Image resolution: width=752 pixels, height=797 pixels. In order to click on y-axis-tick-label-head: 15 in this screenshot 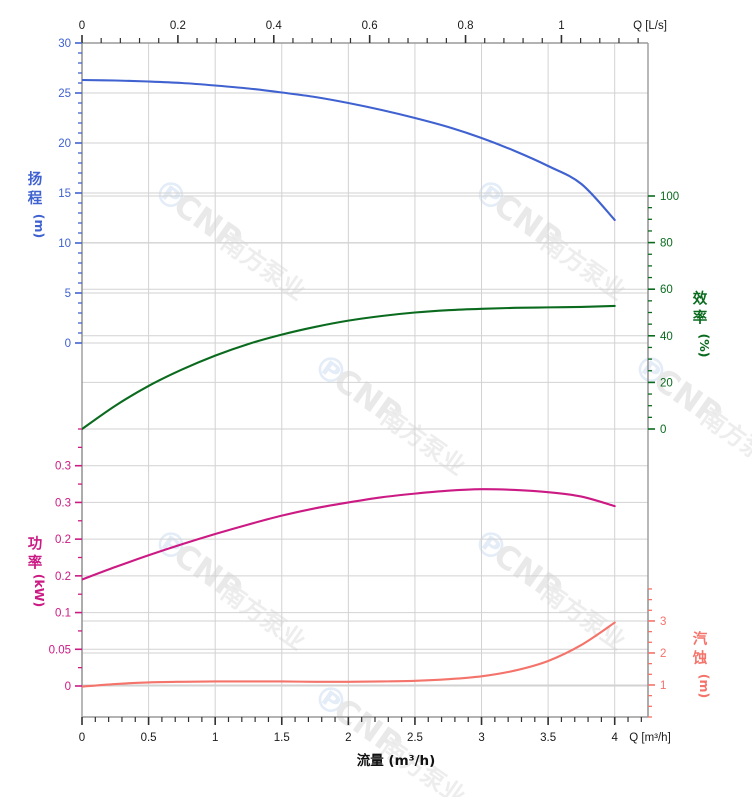, I will do `click(64, 194)`.